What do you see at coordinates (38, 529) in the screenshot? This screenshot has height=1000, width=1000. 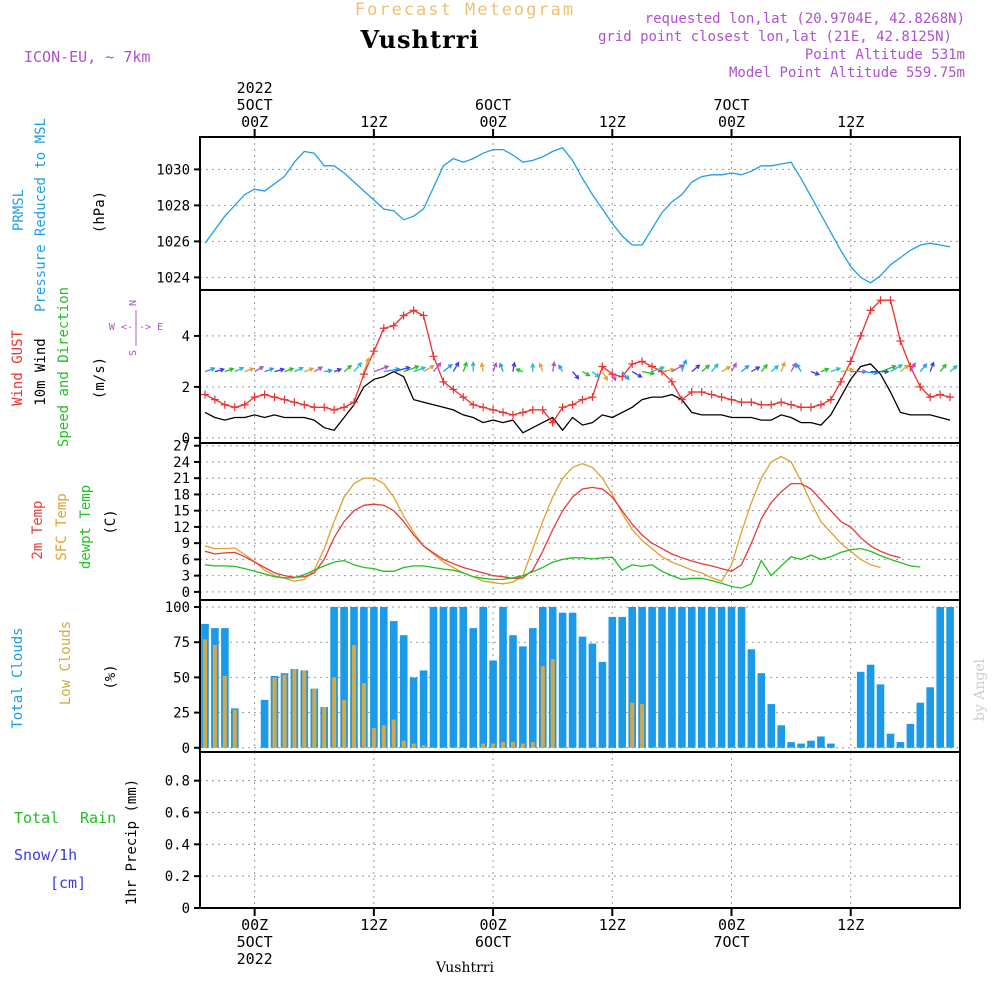 I see `temp2m-label: 2m Temp` at bounding box center [38, 529].